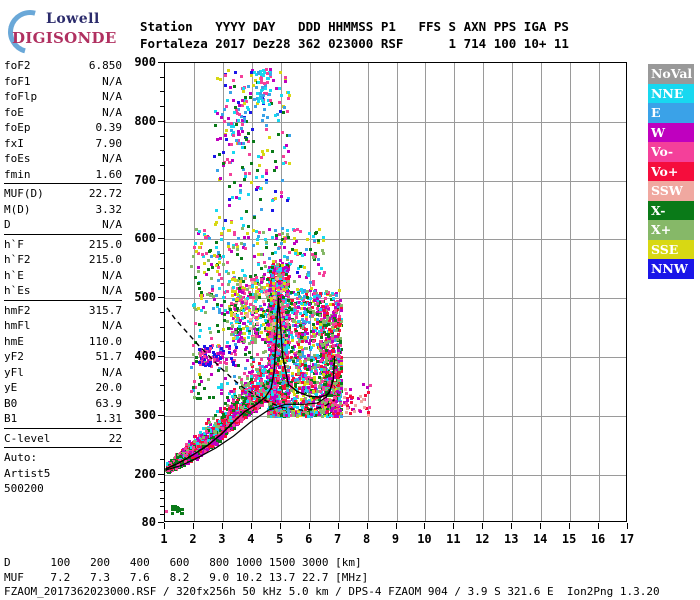 This screenshot has width=700, height=600. What do you see at coordinates (14, 244) in the screenshot?
I see `param-key: h`F` at bounding box center [14, 244].